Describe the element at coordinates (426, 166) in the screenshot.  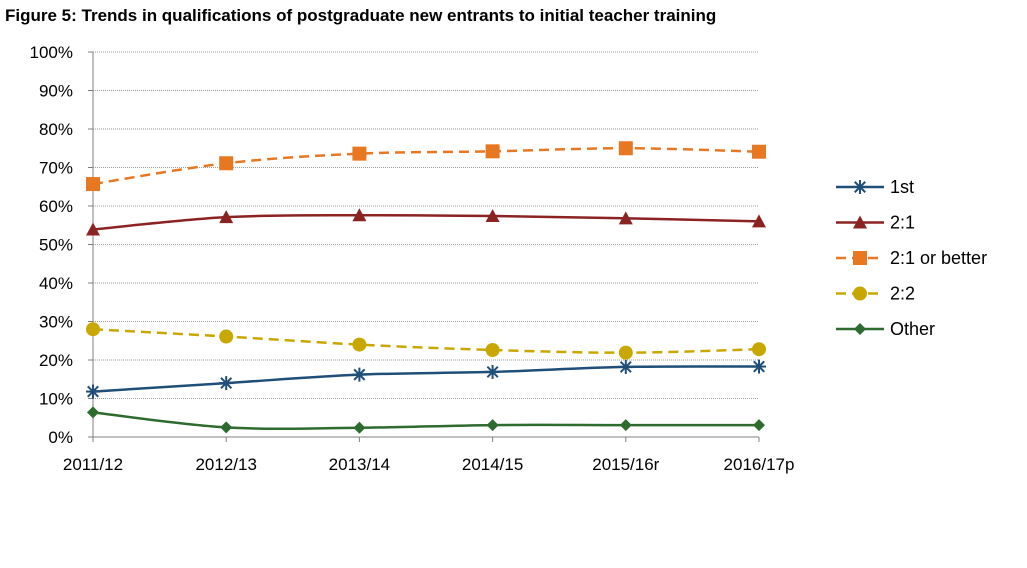
I see `series-line-2-1-or-better` at that location.